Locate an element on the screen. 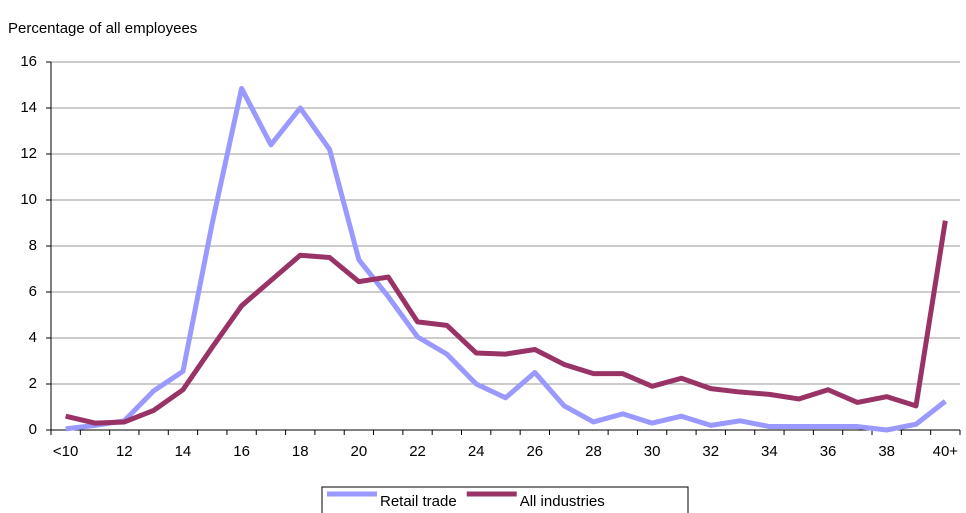 The width and height of the screenshot is (966, 513). y-tick-label: 0 is located at coordinates (33, 429).